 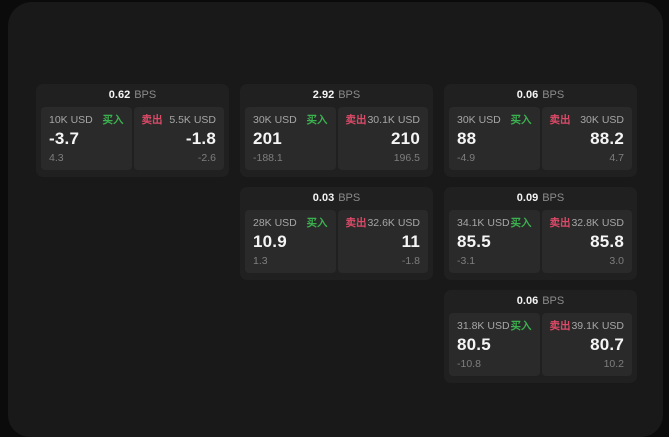 I want to click on buy-sub-value: 1.3, so click(x=260, y=260).